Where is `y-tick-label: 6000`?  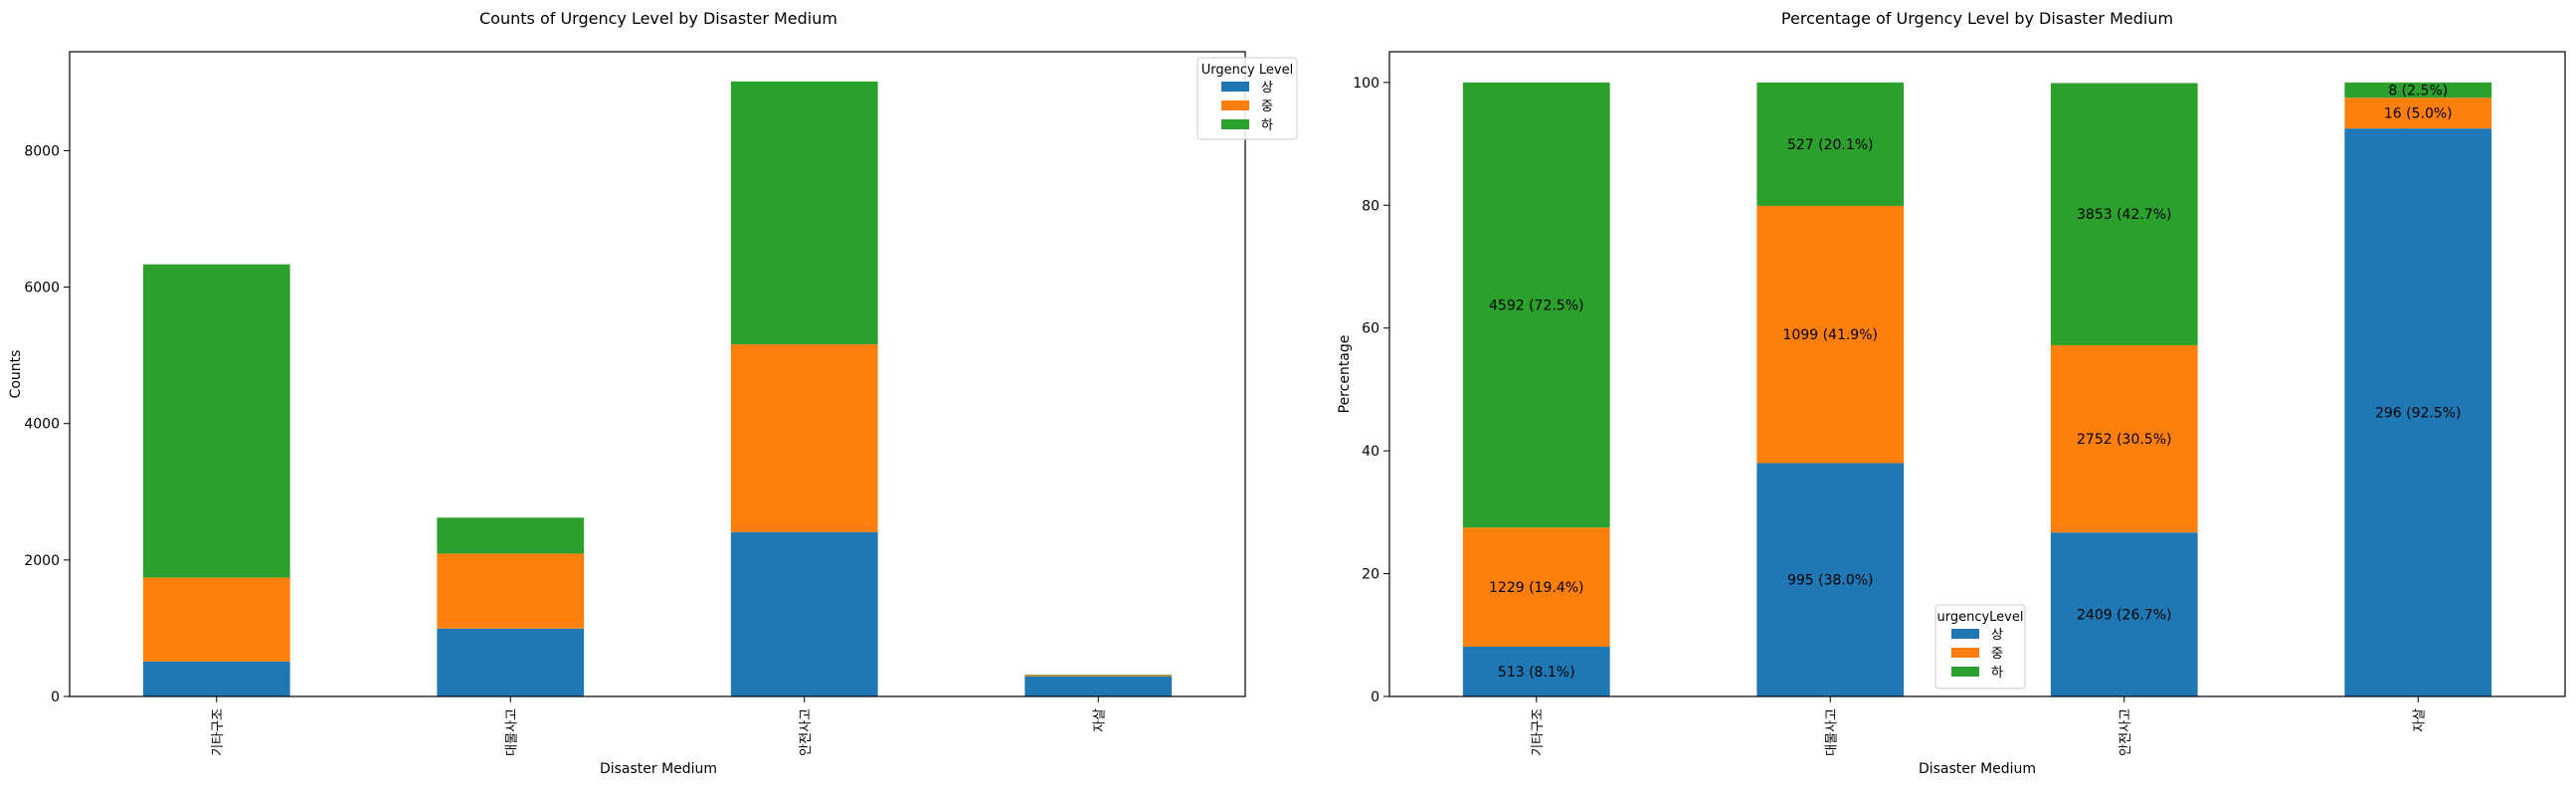
y-tick-label: 6000 is located at coordinates (42, 288).